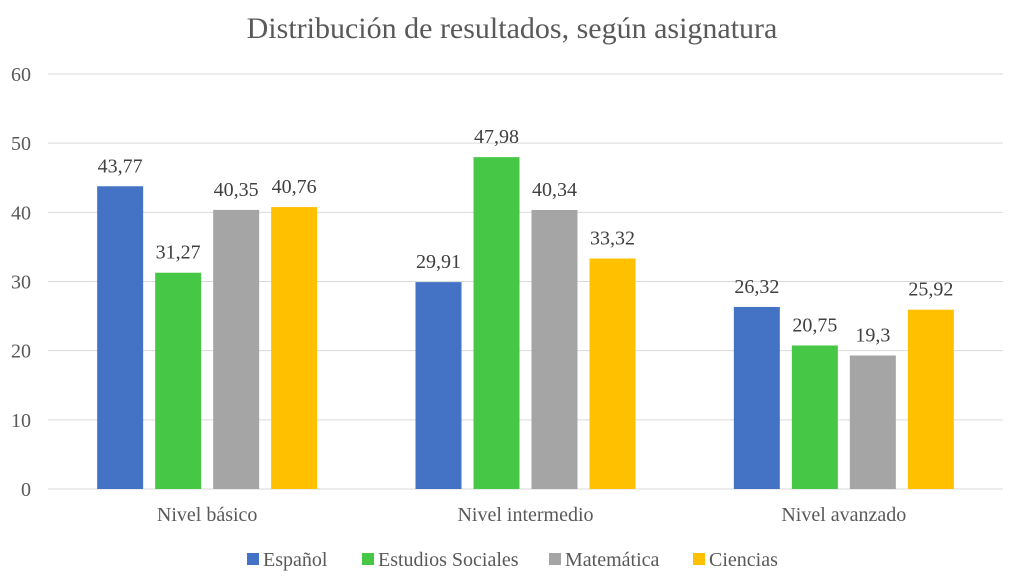 The height and width of the screenshot is (584, 1009). Describe the element at coordinates (294, 187) in the screenshot. I see `data-label: 40,76` at that location.